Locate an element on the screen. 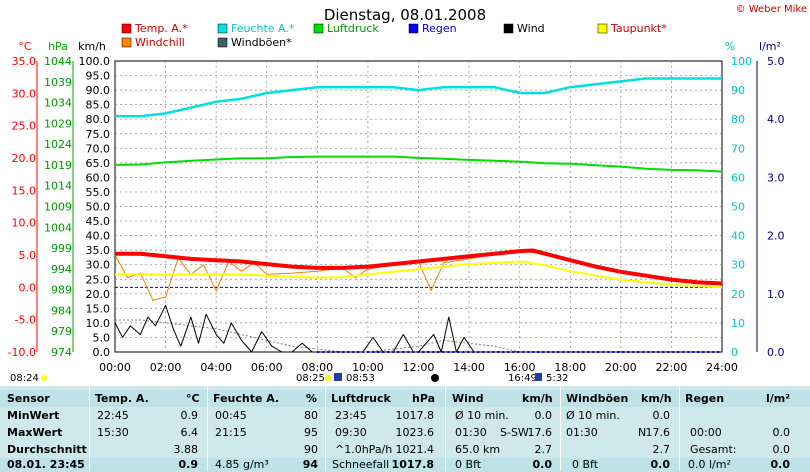  tick-pressure: 1044 is located at coordinates (58, 61).